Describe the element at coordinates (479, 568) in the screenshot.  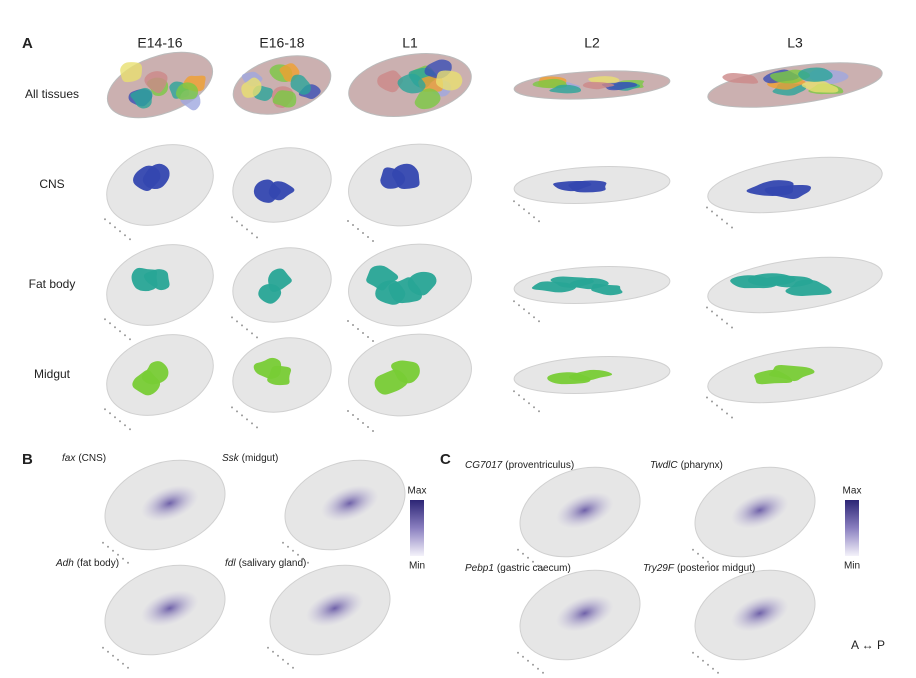
I see `gene-name: Pebp1` at that location.